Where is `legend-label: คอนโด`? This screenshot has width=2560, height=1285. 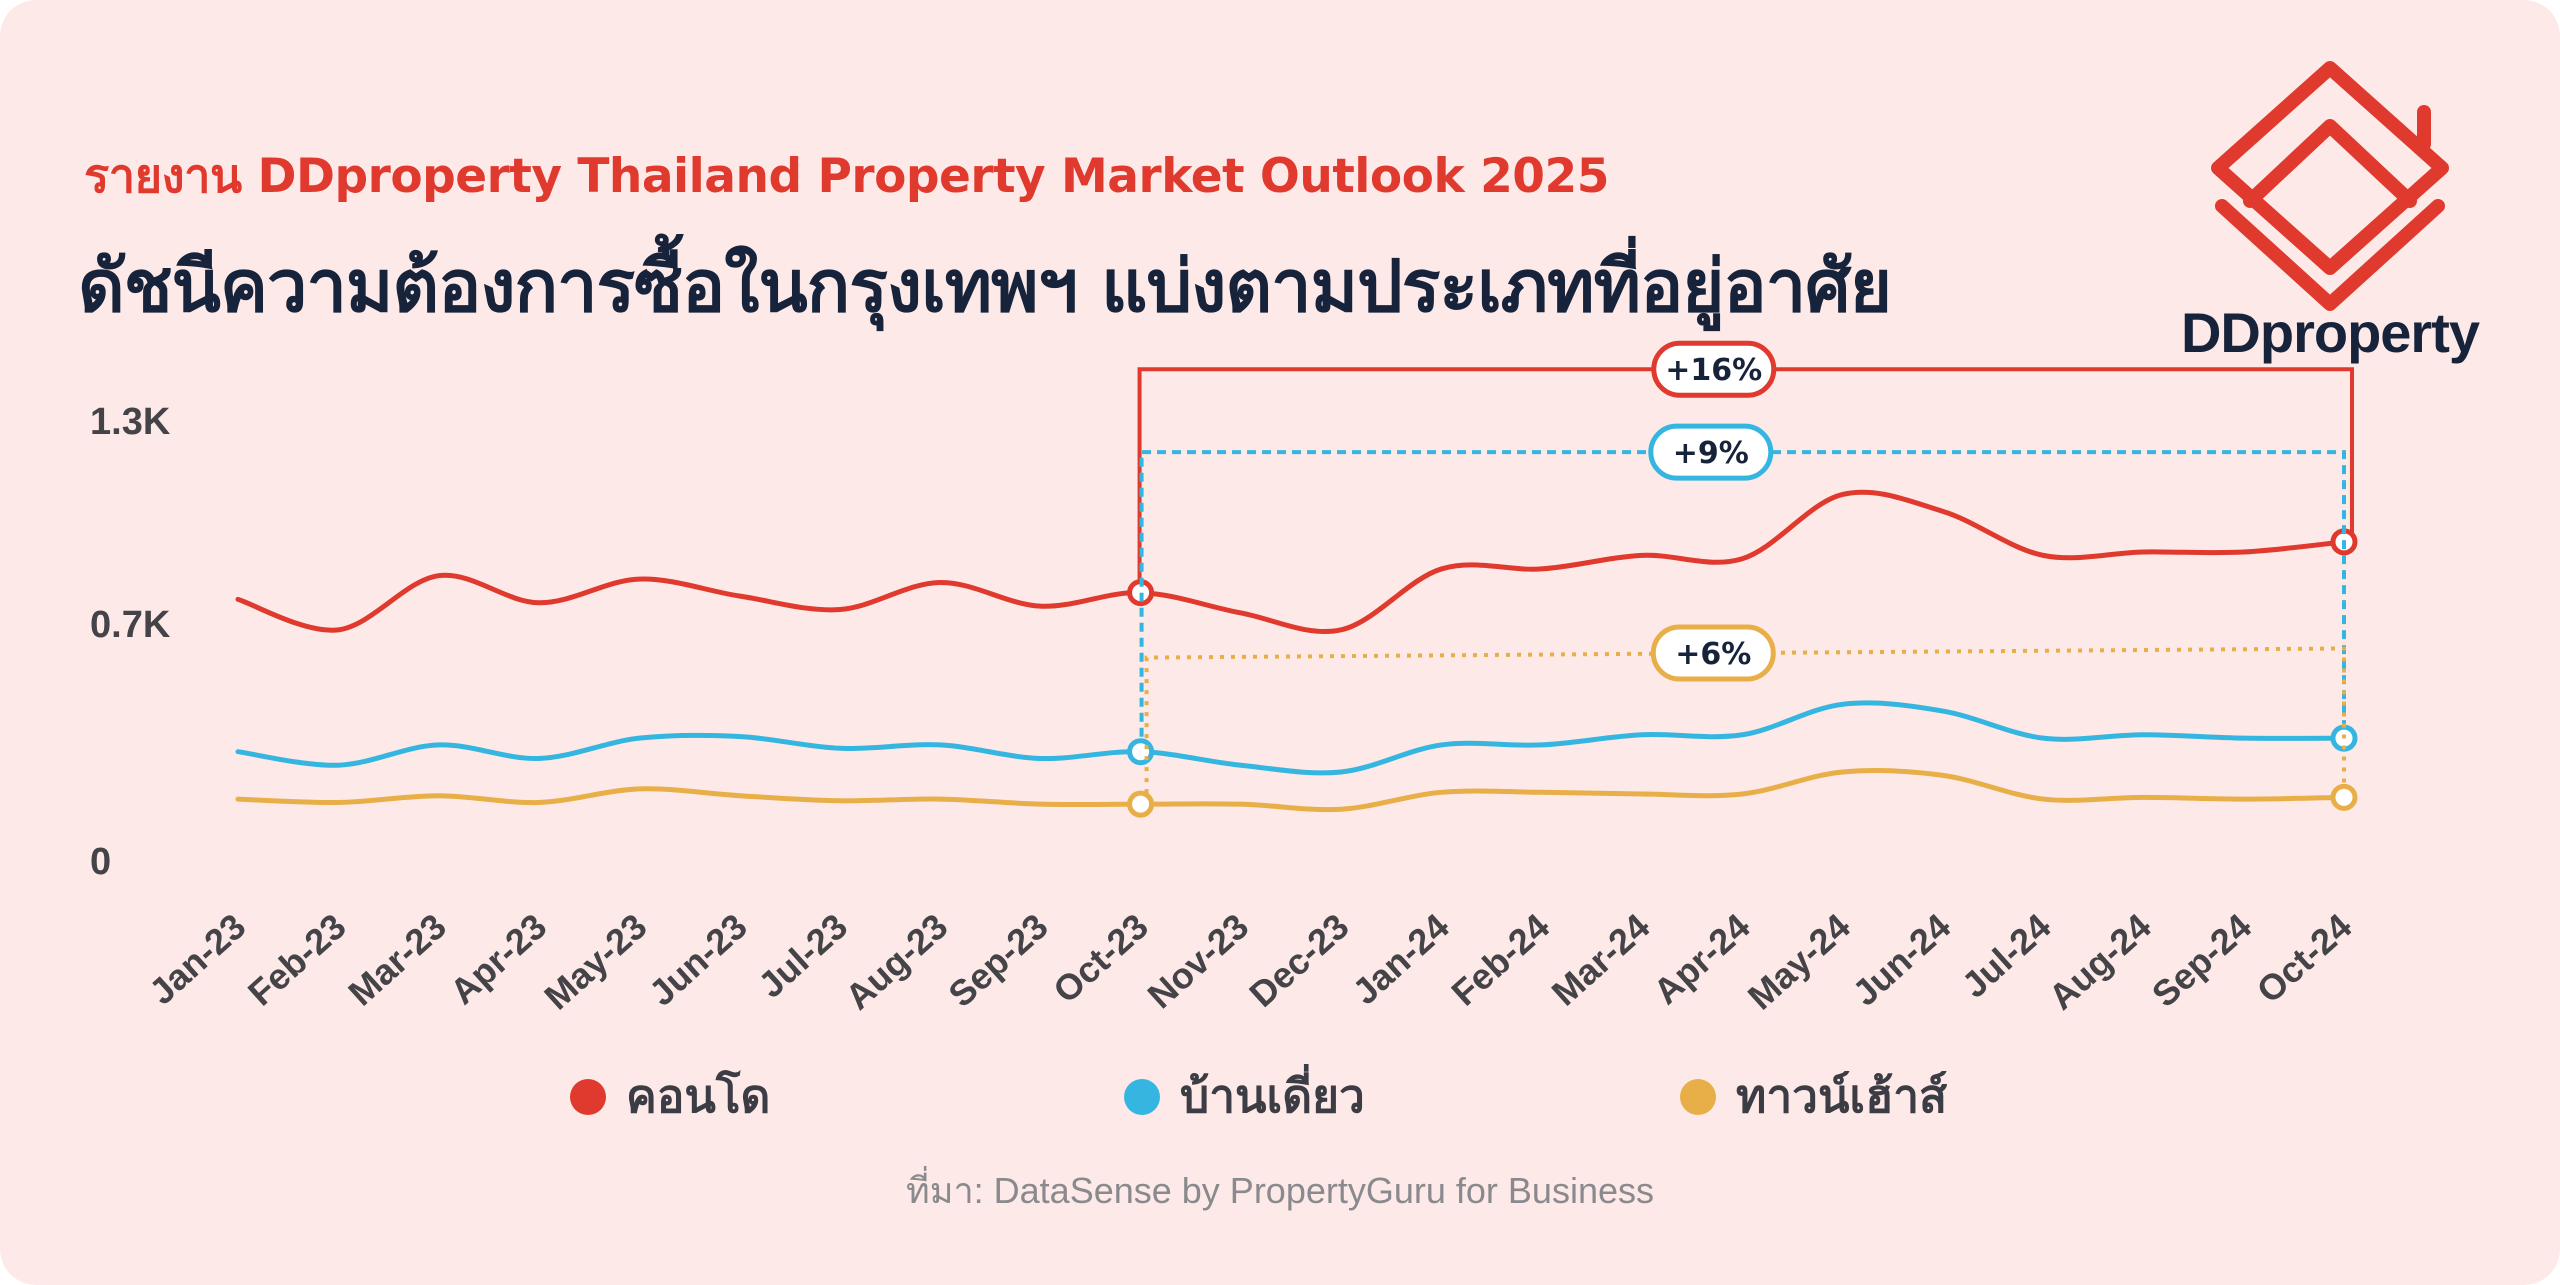 legend-label: คอนโด is located at coordinates (698, 1096).